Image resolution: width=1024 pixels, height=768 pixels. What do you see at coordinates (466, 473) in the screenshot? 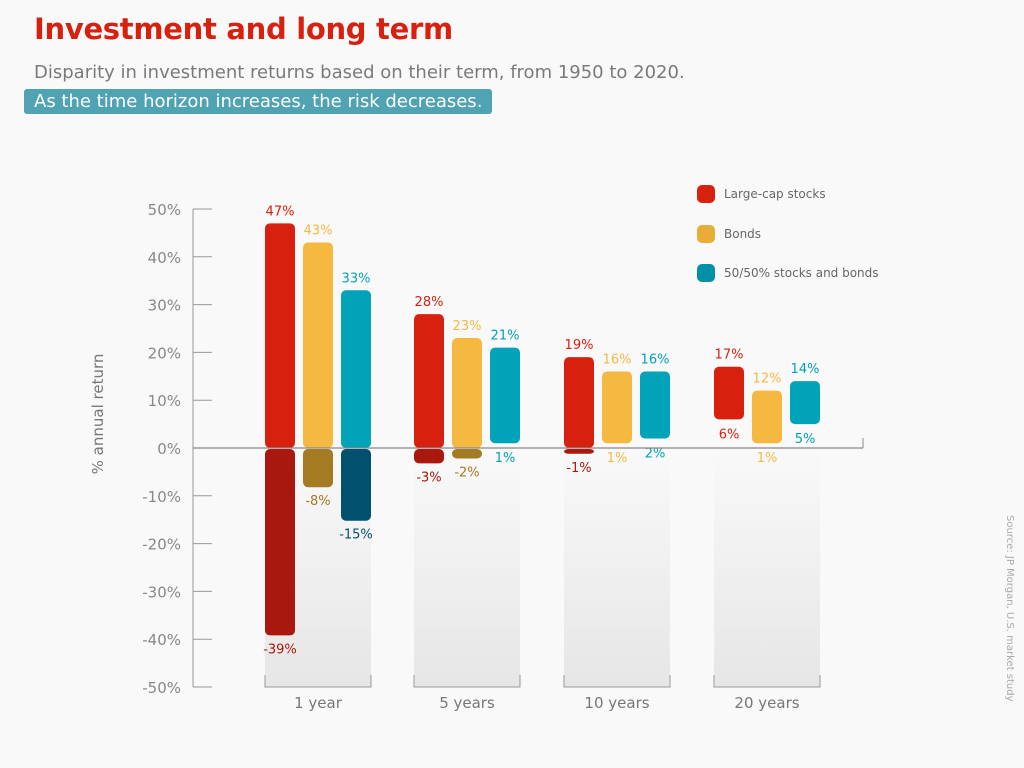
I see `data-label-min: -2%` at bounding box center [466, 473].